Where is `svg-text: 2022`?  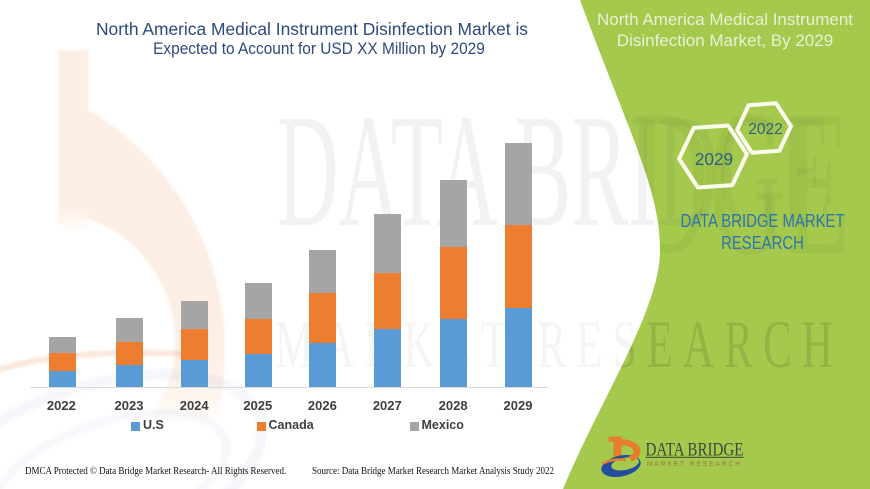
svg-text: 2022 is located at coordinates (765, 129).